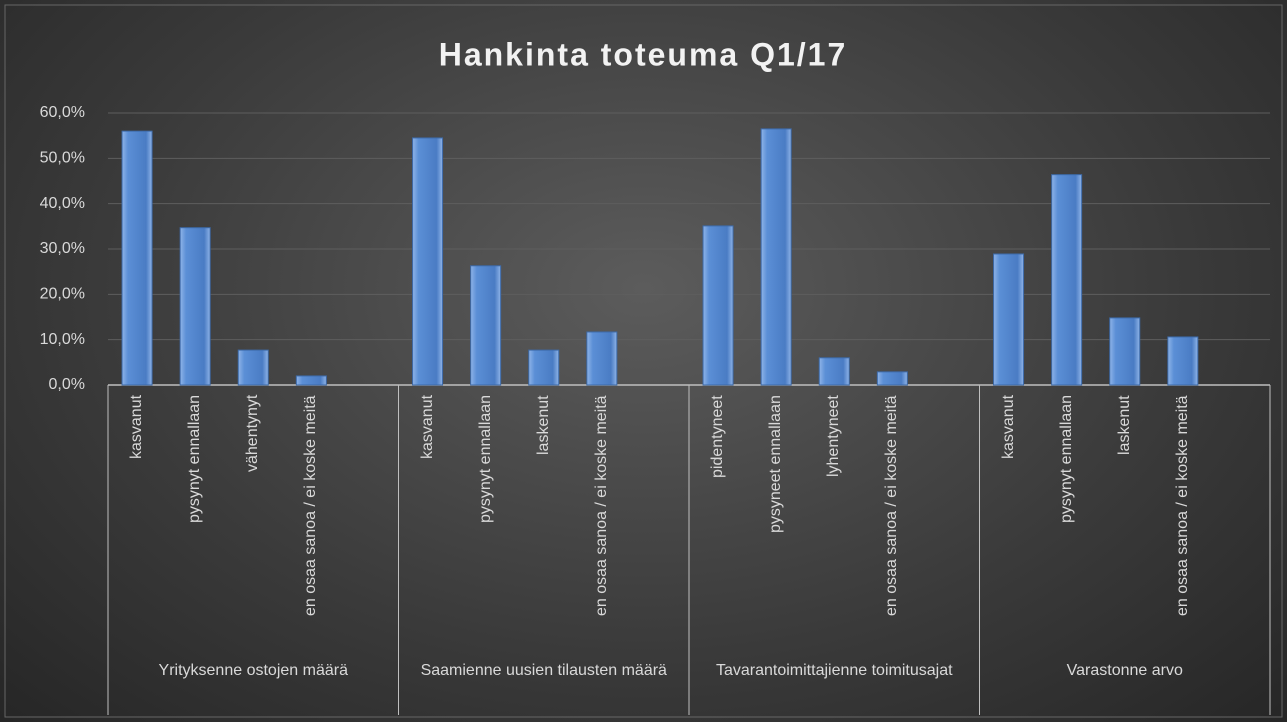 This screenshot has width=1287, height=722. What do you see at coordinates (1124, 670) in the screenshot?
I see `group-label: Varastonne arvo` at bounding box center [1124, 670].